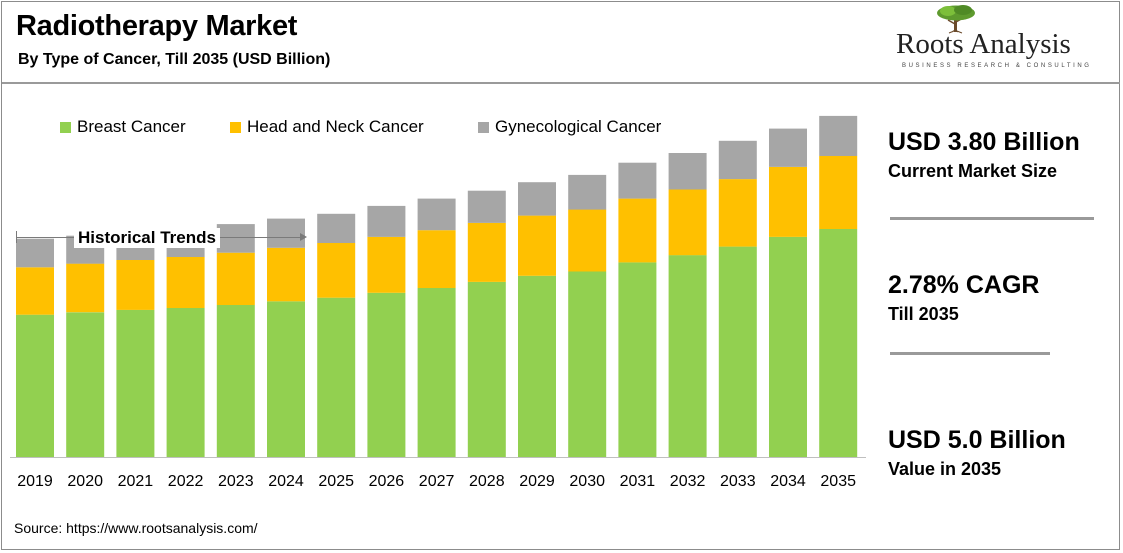 The width and height of the screenshot is (1123, 553). What do you see at coordinates (687, 171) in the screenshot?
I see `bar-gynecological-2032` at bounding box center [687, 171].